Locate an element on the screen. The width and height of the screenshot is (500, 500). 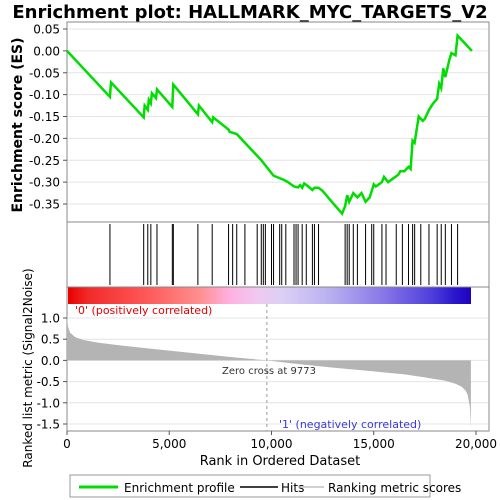
hits-panel is located at coordinates (278, 254).